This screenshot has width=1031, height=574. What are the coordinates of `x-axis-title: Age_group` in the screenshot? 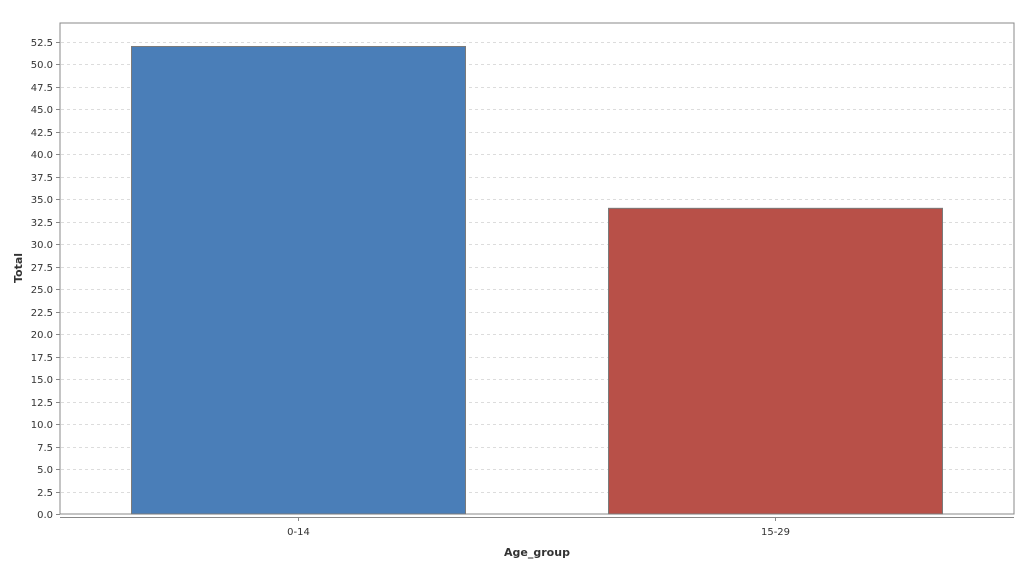 It's located at (537, 552).